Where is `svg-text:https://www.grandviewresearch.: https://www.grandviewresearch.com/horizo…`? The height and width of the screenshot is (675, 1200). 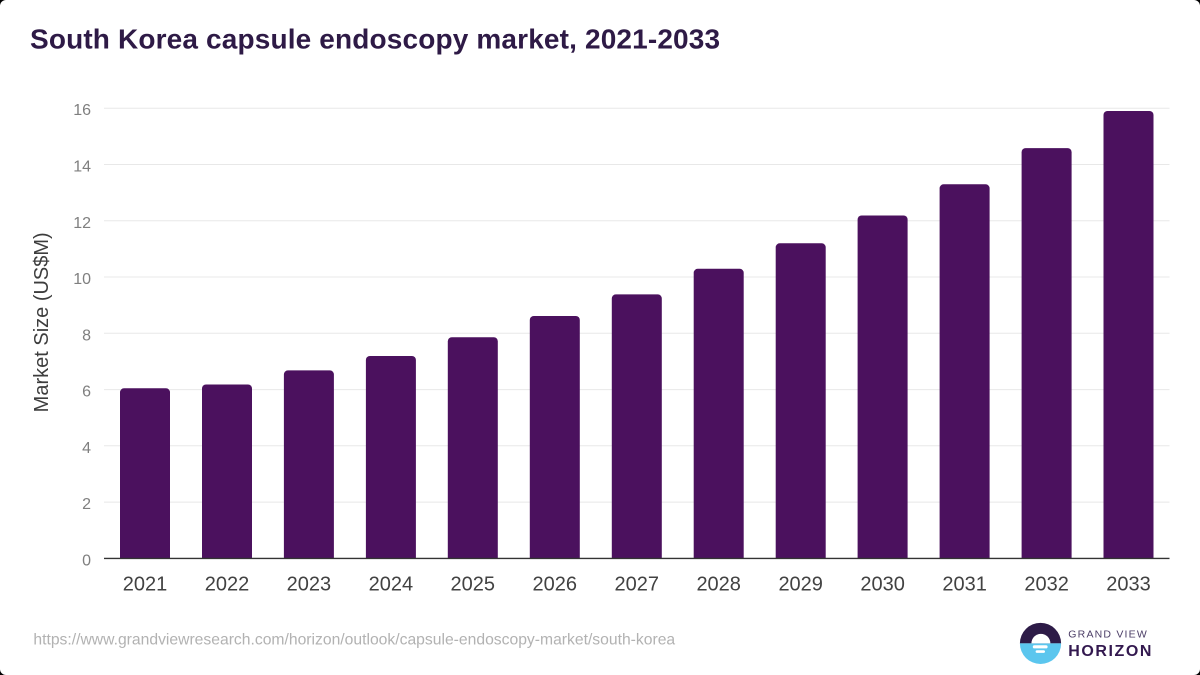
svg-text:https://www.grandviewresearch.: https://www.grandviewresearch.com/horizo… is located at coordinates (354, 640).